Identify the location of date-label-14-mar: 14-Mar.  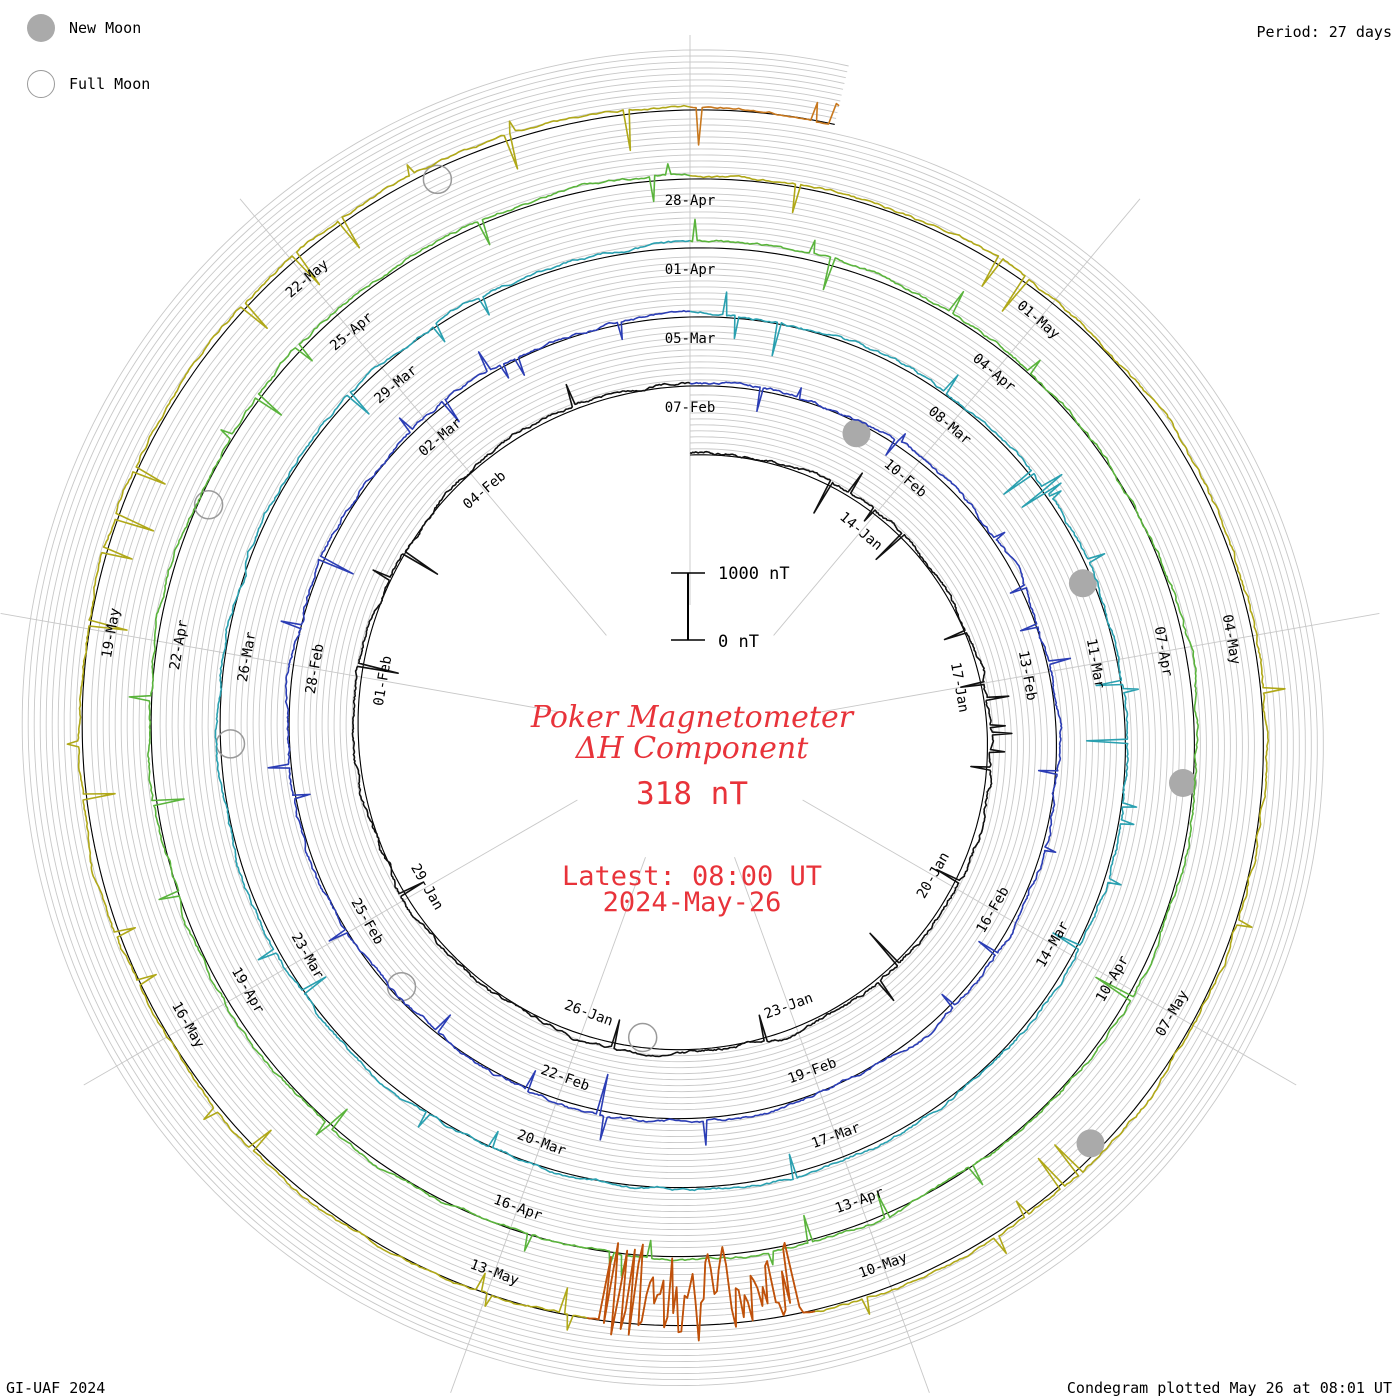
(1052, 945).